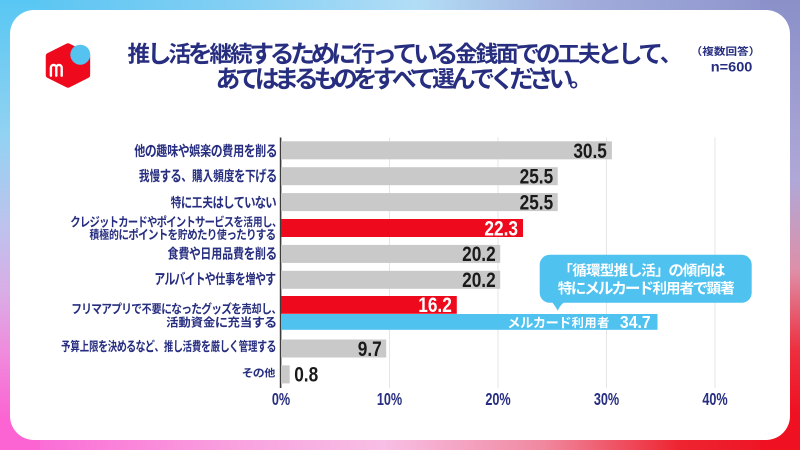 Image resolution: width=800 pixels, height=450 pixels. Describe the element at coordinates (370, 349) in the screenshot. I see `svg-text: 9.7` at that location.